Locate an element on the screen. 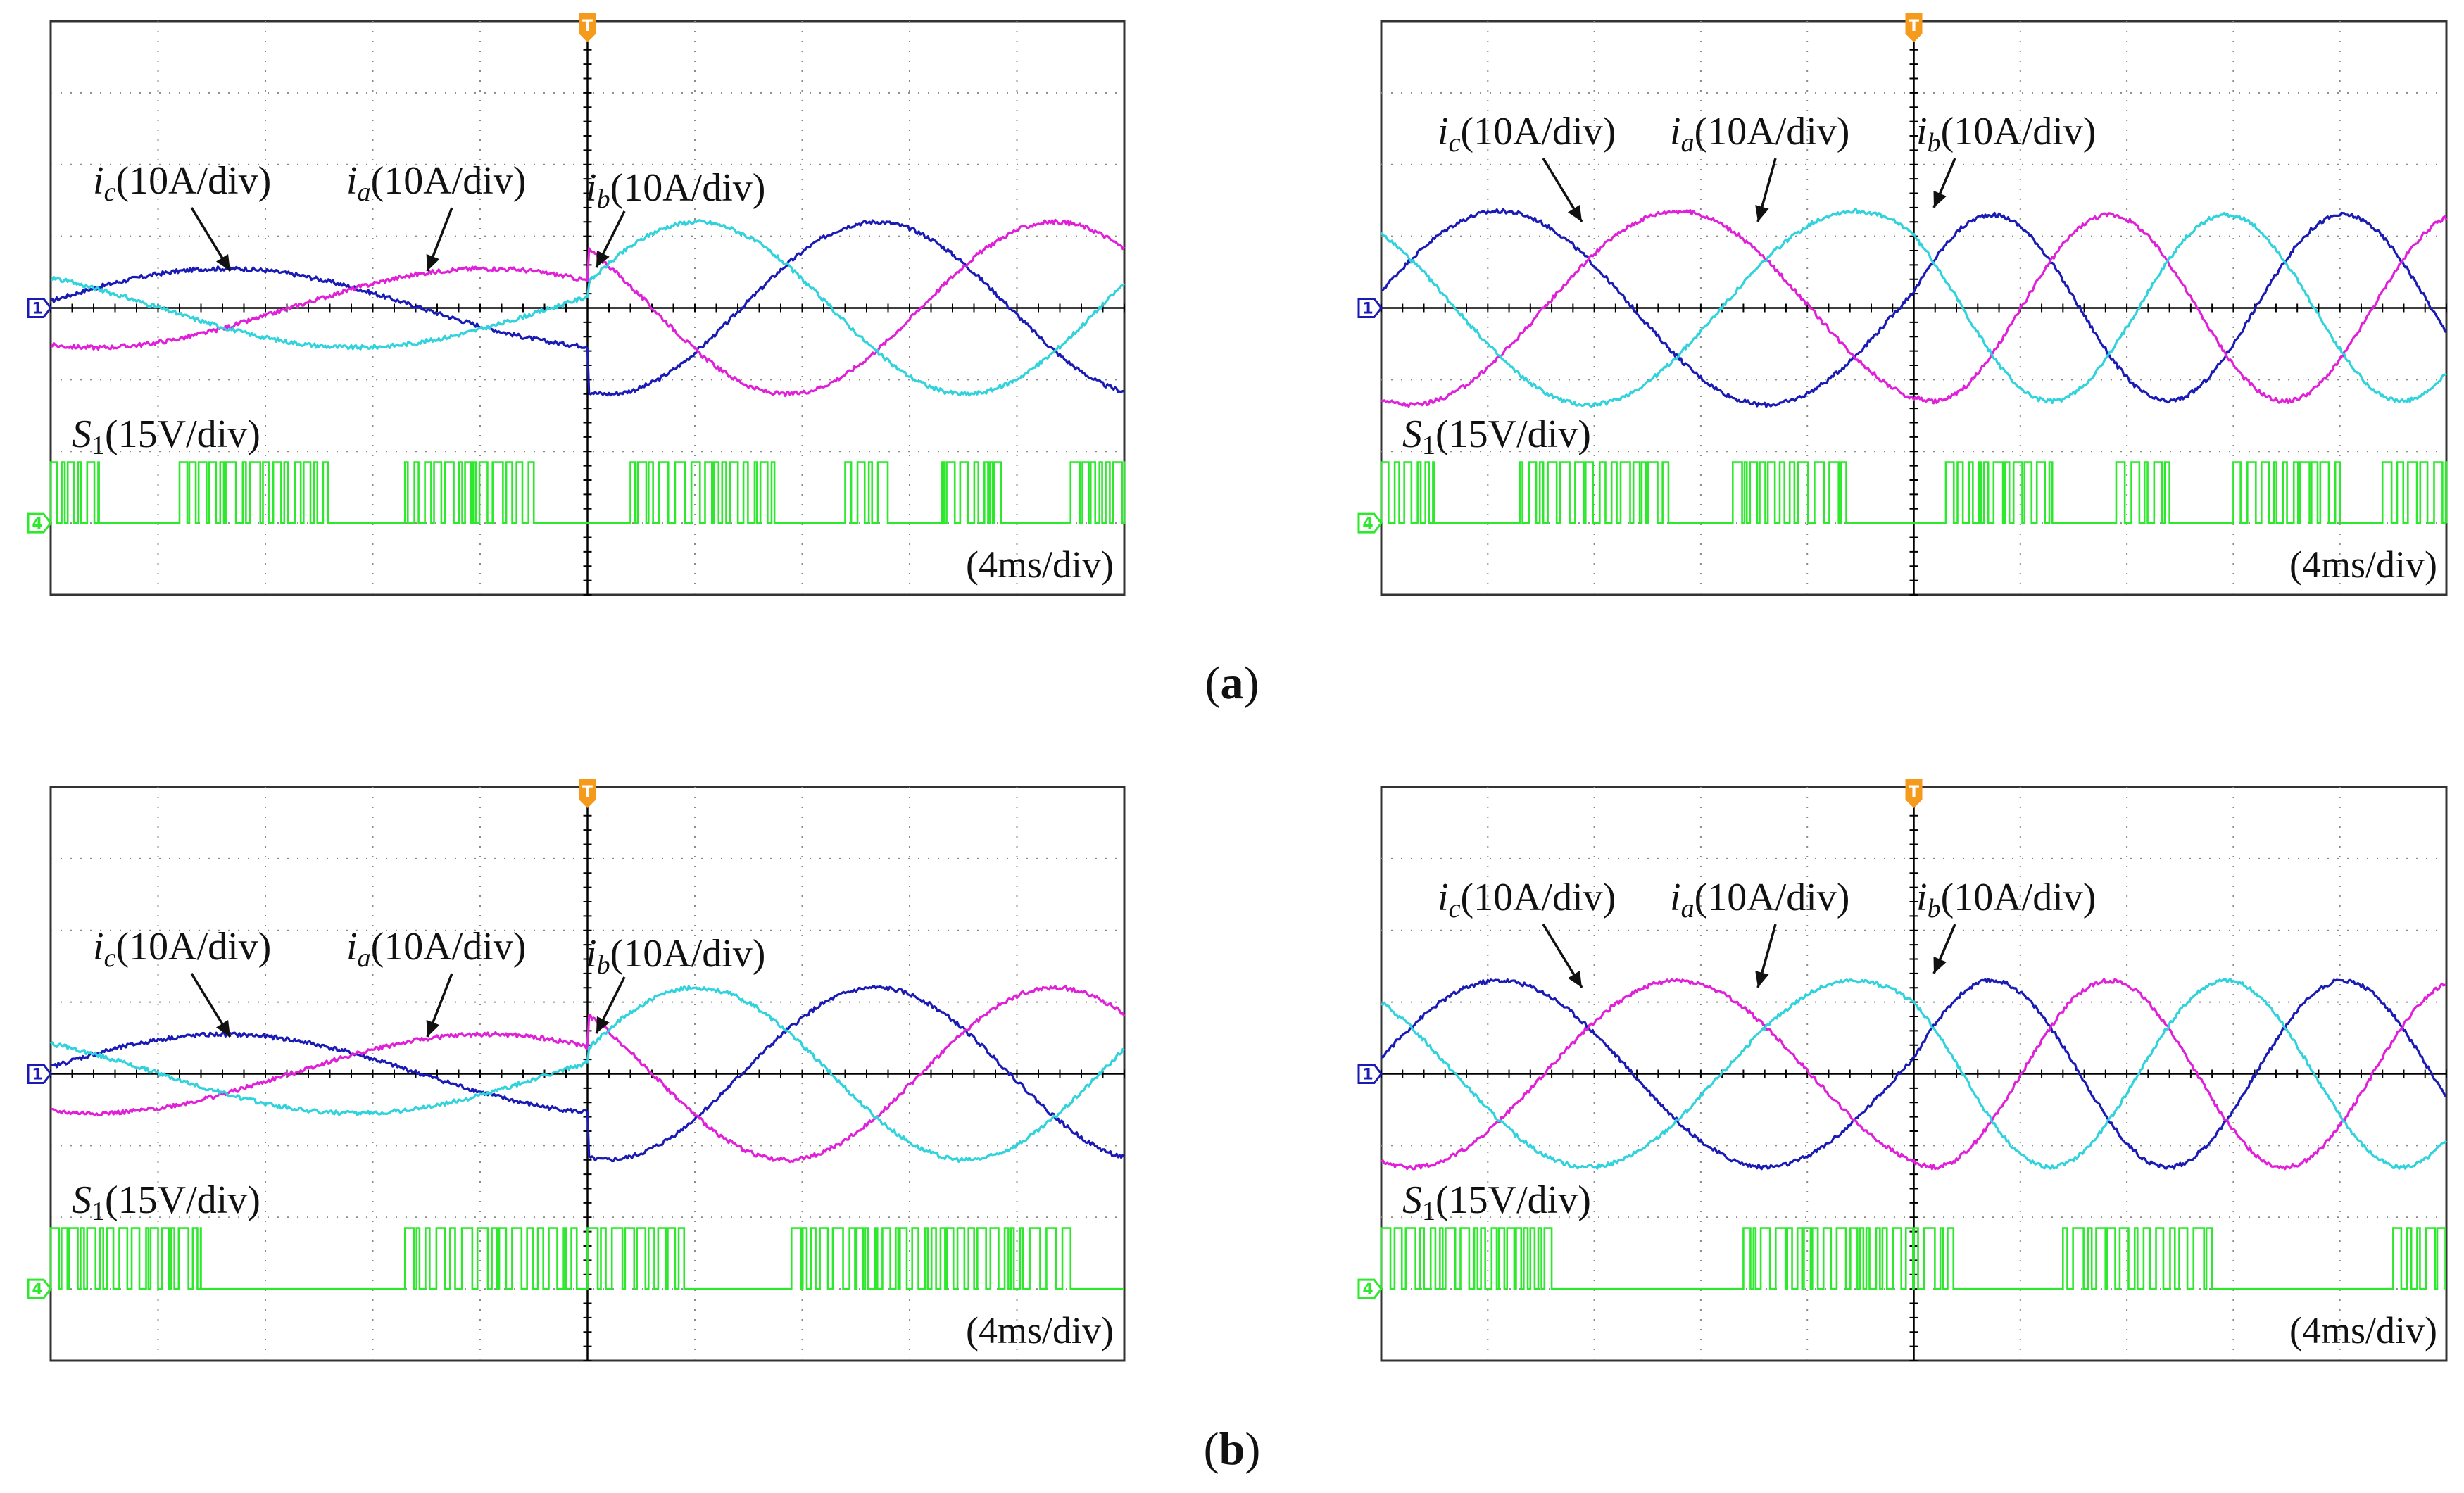 The width and height of the screenshot is (2464, 1493). caption-a-letter: a is located at coordinates (1232, 683).